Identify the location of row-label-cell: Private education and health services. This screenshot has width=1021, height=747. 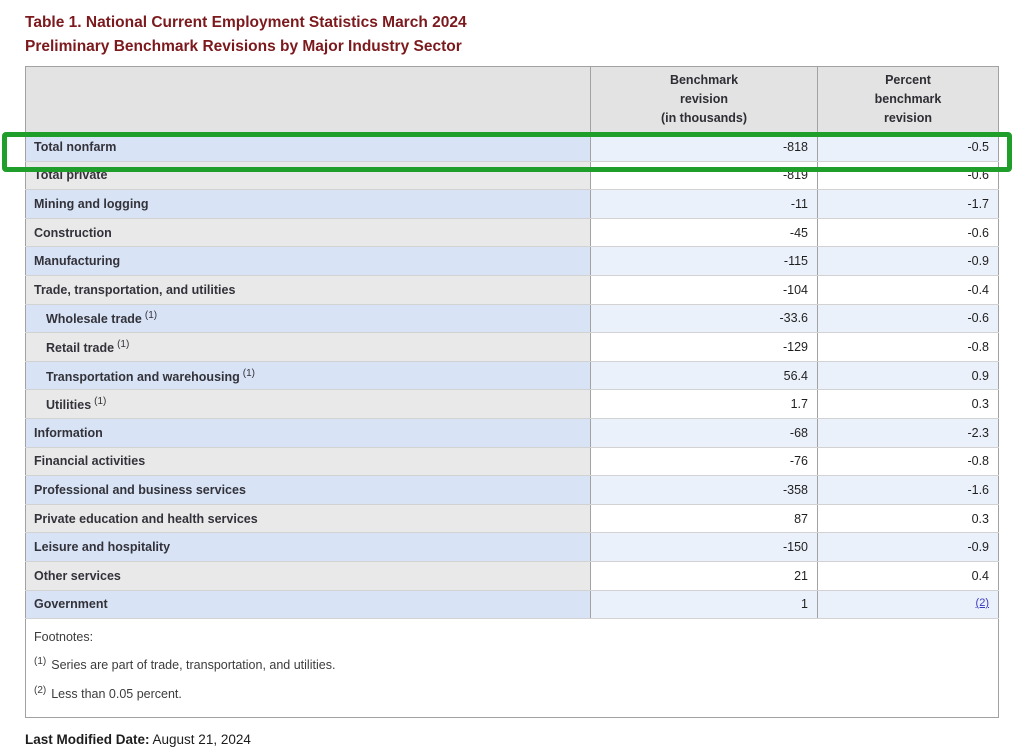
(308, 519).